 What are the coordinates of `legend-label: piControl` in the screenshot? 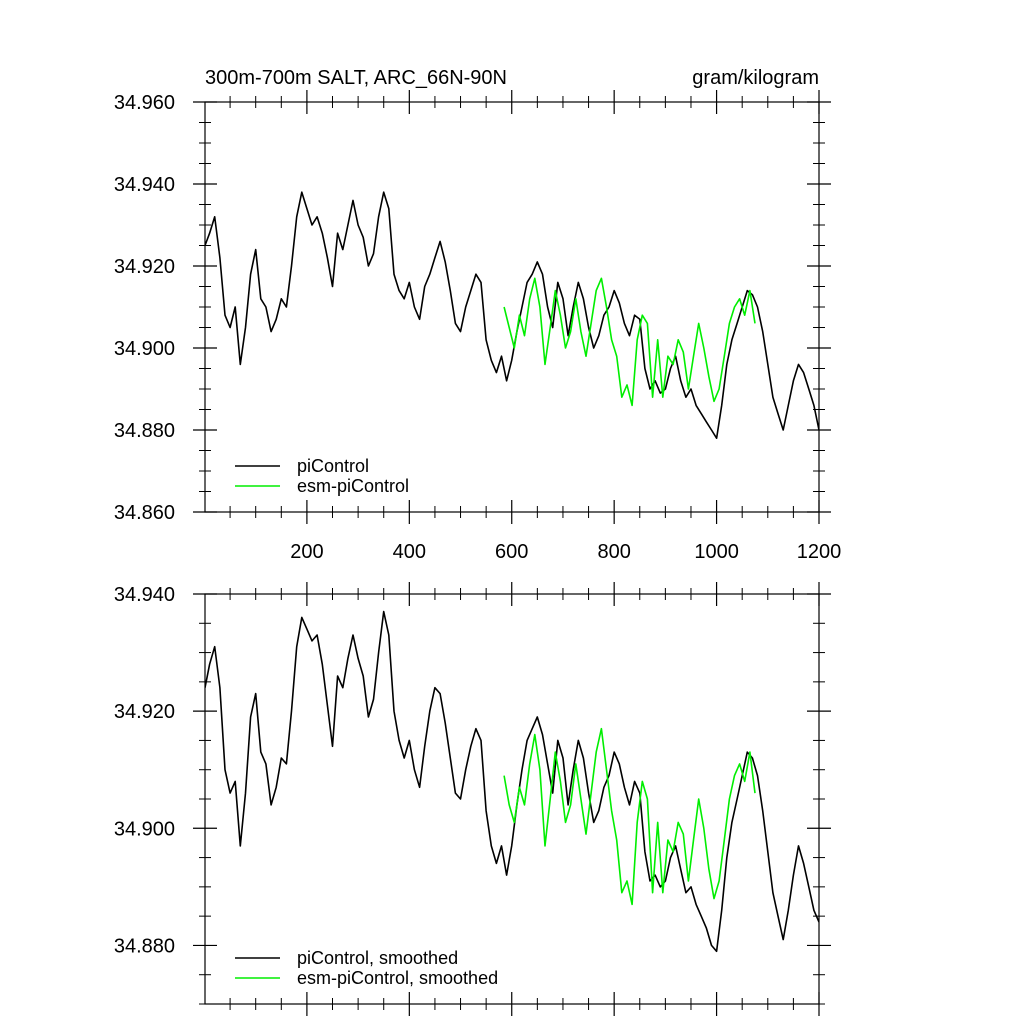 It's located at (333, 466).